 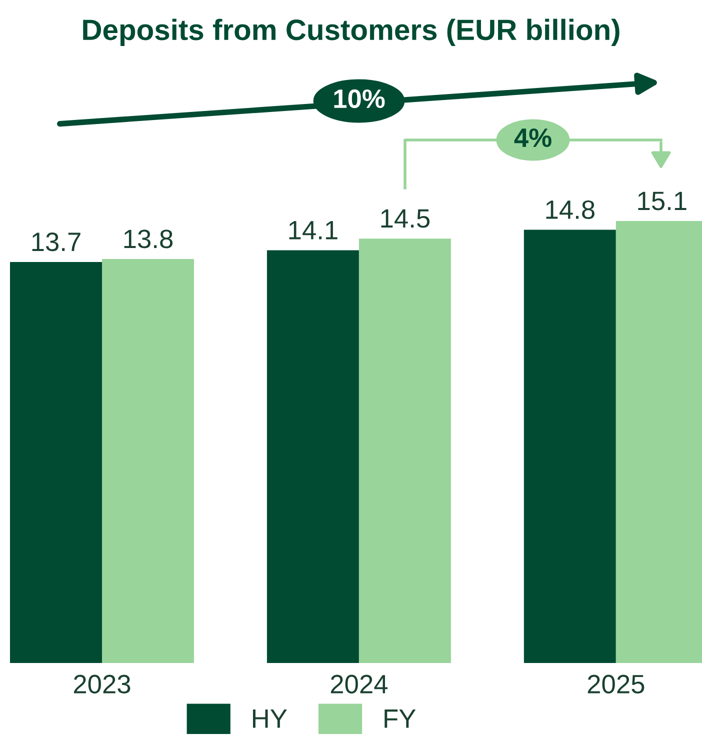 I want to click on data-label: 13.8, so click(x=148, y=239).